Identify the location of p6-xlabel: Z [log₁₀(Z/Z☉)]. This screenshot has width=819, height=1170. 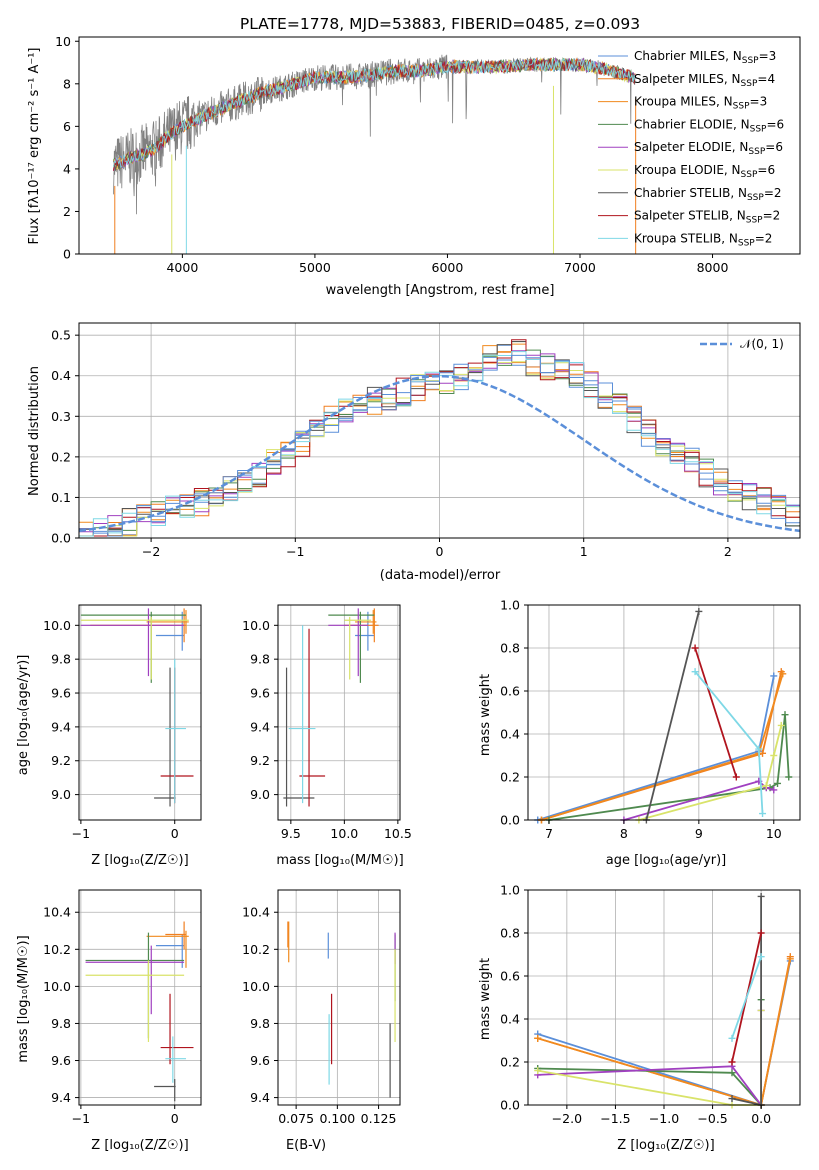
(139, 1145).